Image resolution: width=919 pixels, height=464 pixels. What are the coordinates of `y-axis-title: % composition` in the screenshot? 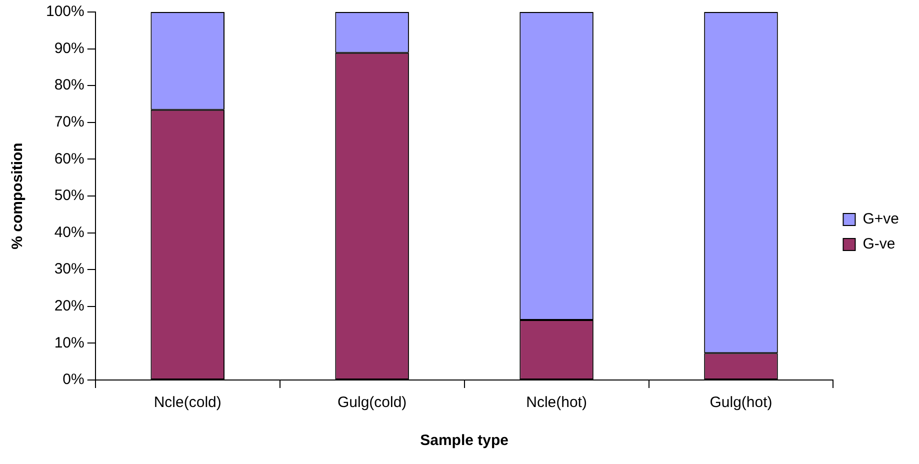 It's located at (17, 196).